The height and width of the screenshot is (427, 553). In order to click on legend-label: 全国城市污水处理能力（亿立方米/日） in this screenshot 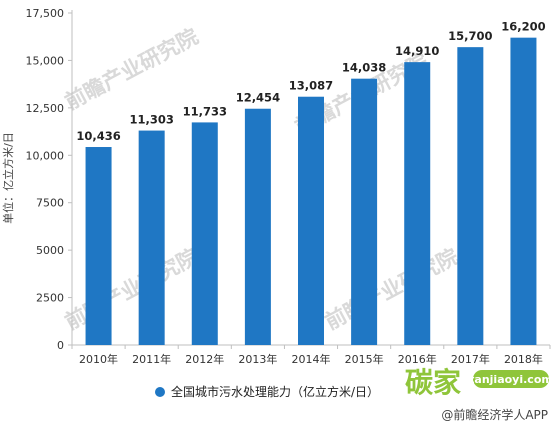, I will do `click(275, 391)`.